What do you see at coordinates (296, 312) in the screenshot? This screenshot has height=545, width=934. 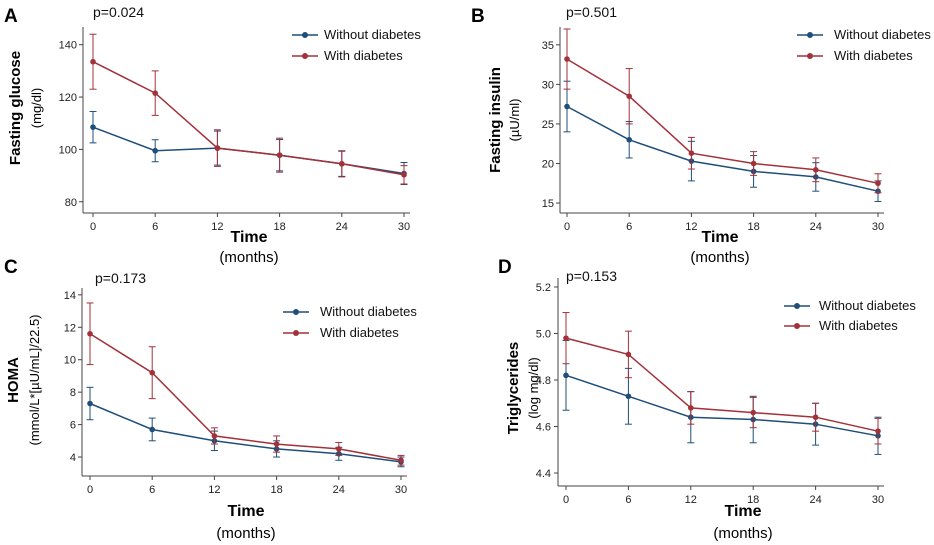 I see `legend-marker-without-c` at bounding box center [296, 312].